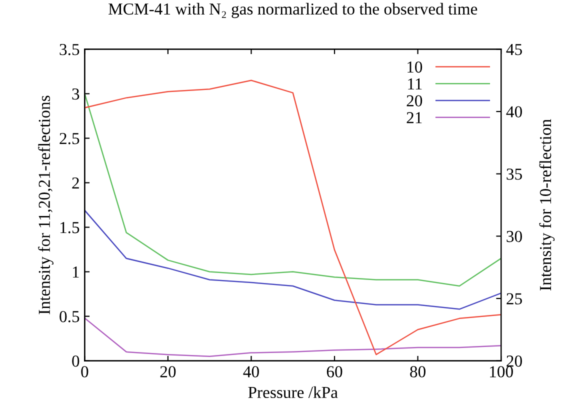 This screenshot has height=410, width=584. Describe the element at coordinates (414, 100) in the screenshot. I see `legend-label: 20` at that location.